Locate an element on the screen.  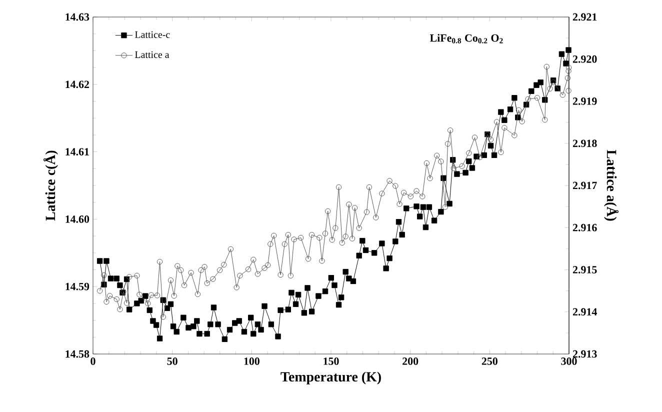
y2-tick-label: 2.914 is located at coordinates (584, 312).